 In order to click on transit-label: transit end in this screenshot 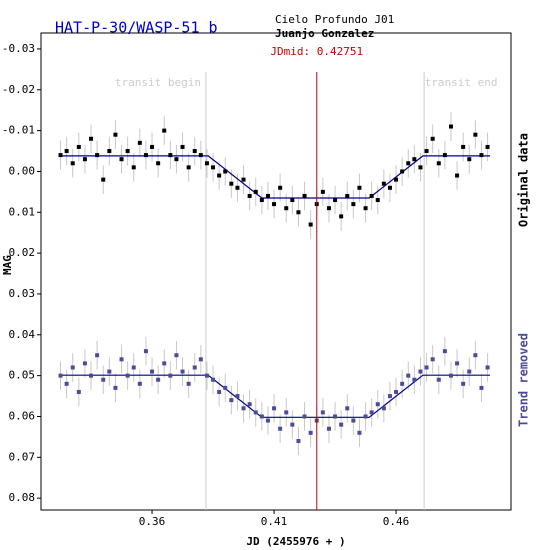, I will do `click(461, 82)`.